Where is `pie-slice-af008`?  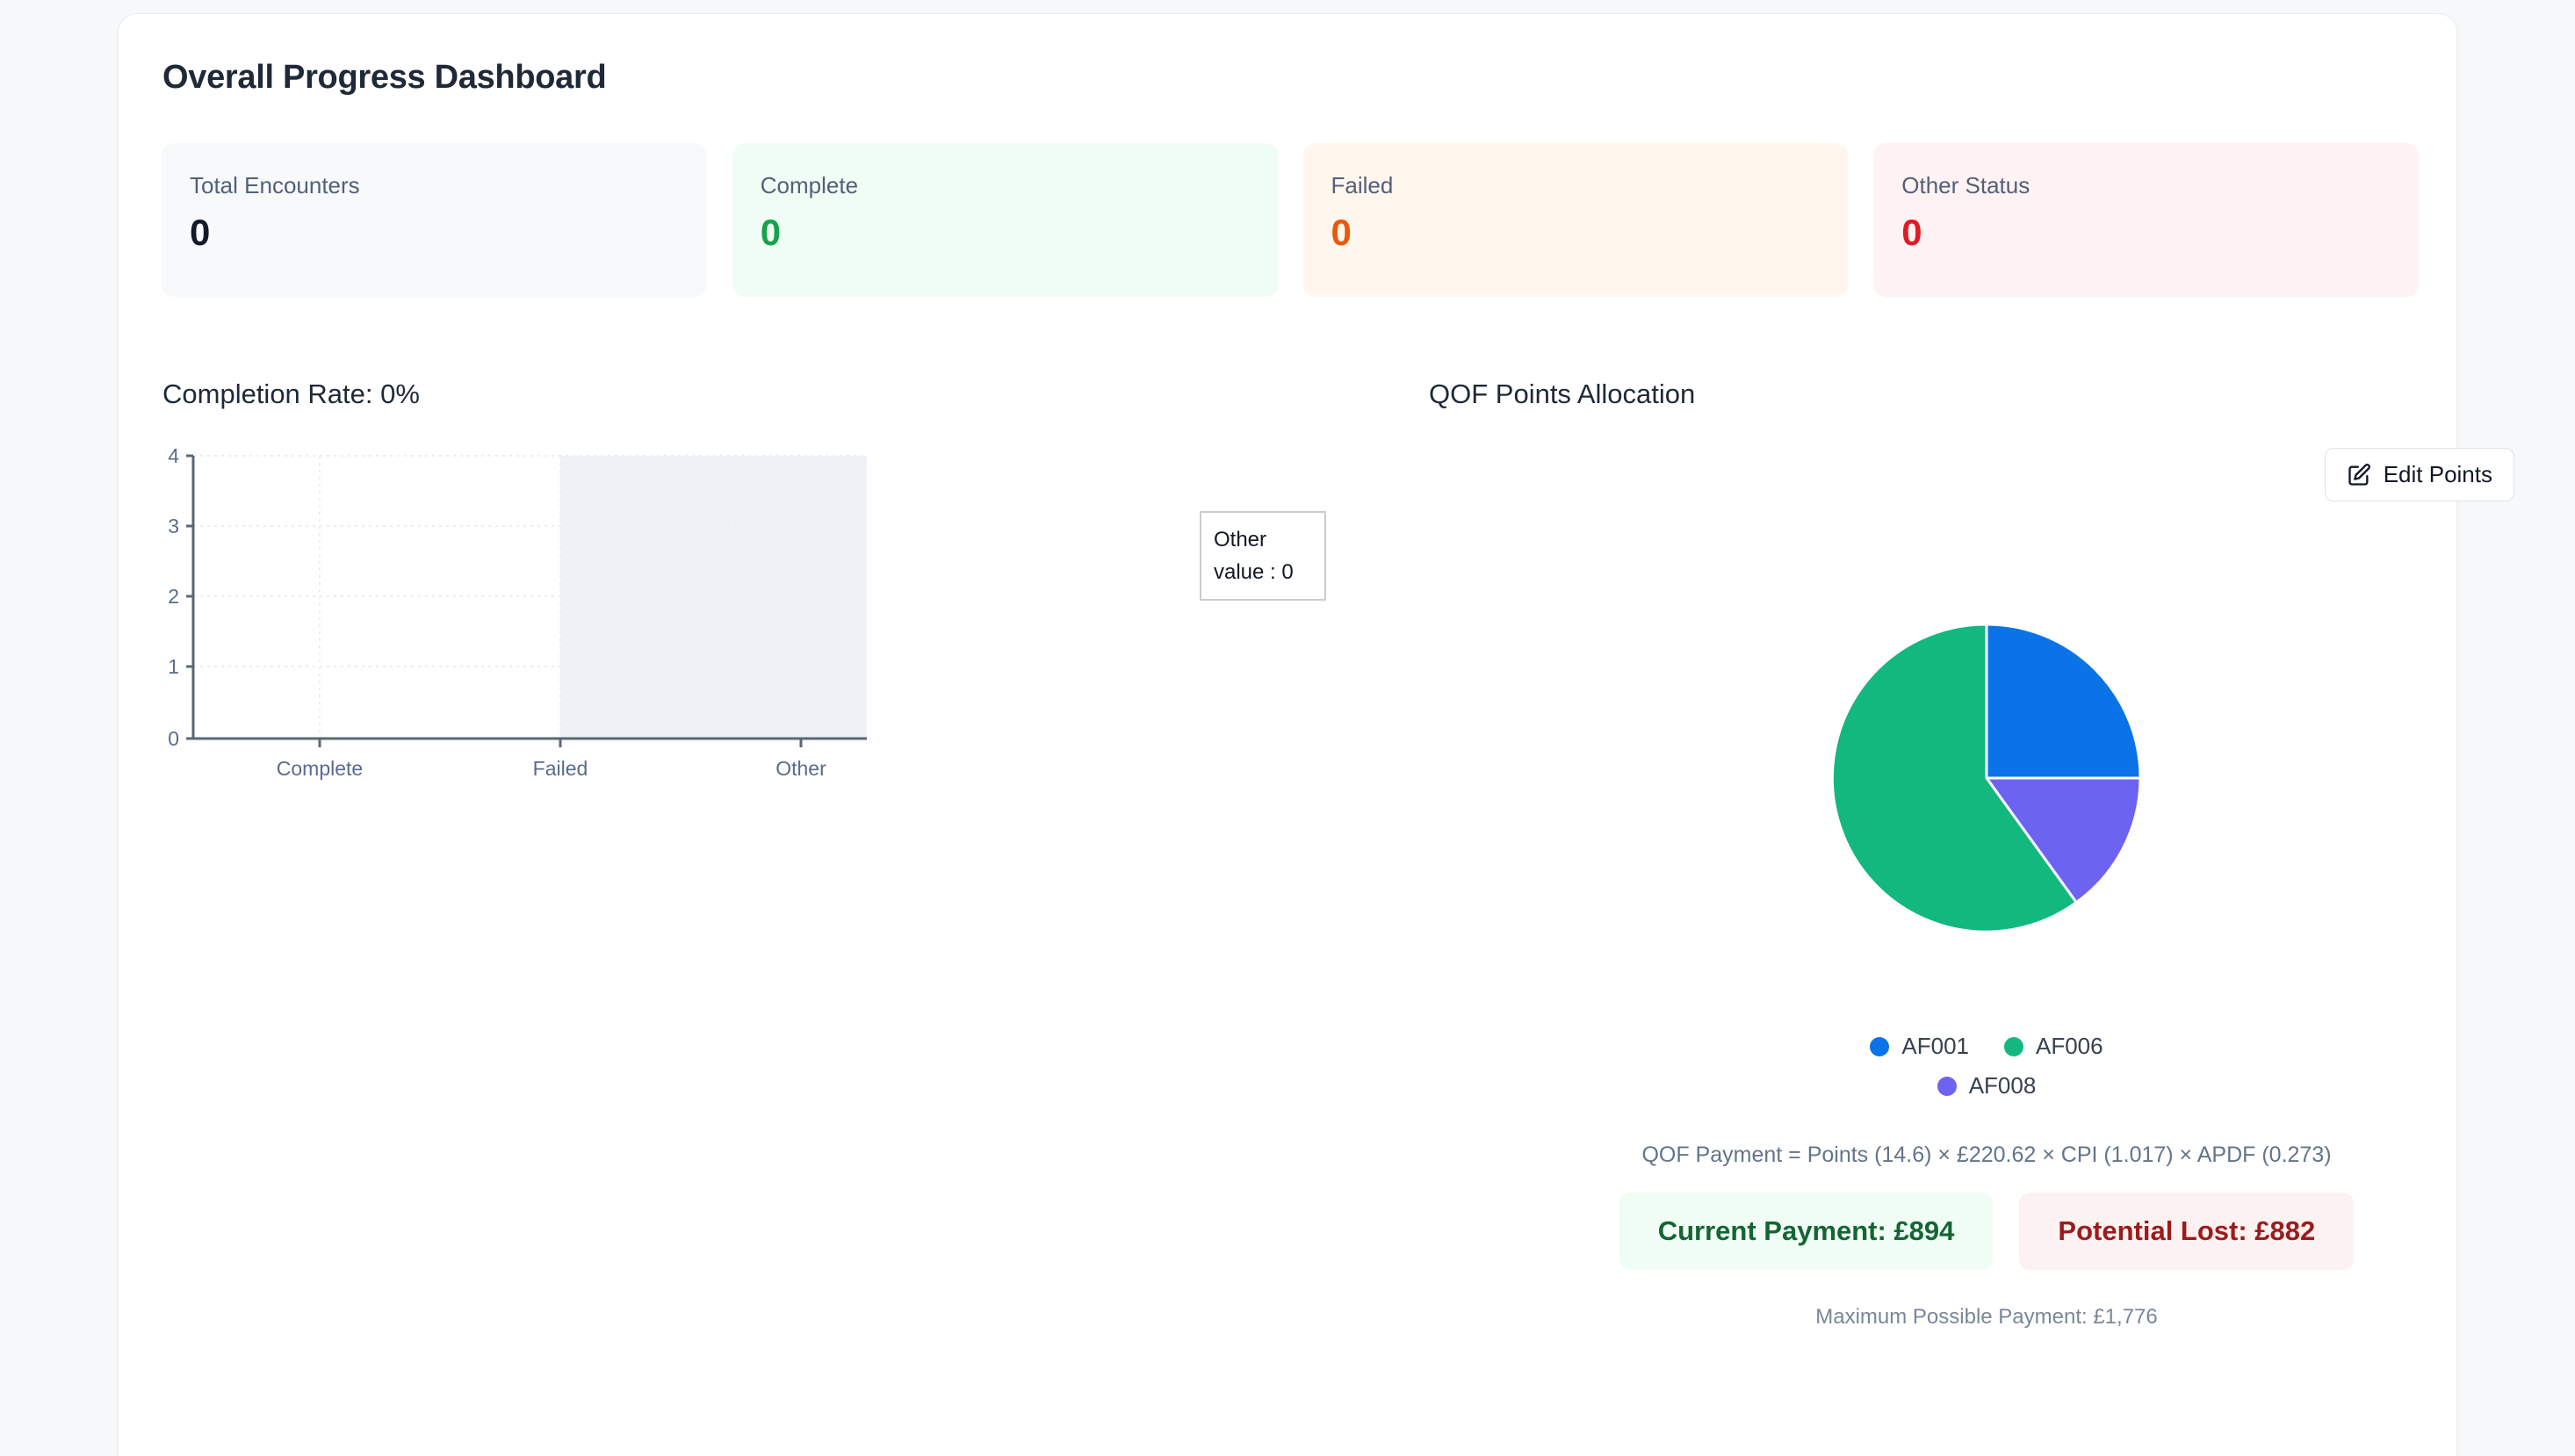
pie-slice-af008 is located at coordinates (2063, 840).